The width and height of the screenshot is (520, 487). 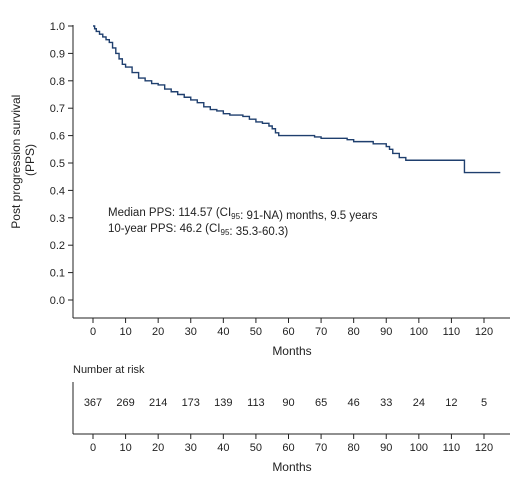 What do you see at coordinates (93, 448) in the screenshot?
I see `risk-x-tick-label: 0` at bounding box center [93, 448].